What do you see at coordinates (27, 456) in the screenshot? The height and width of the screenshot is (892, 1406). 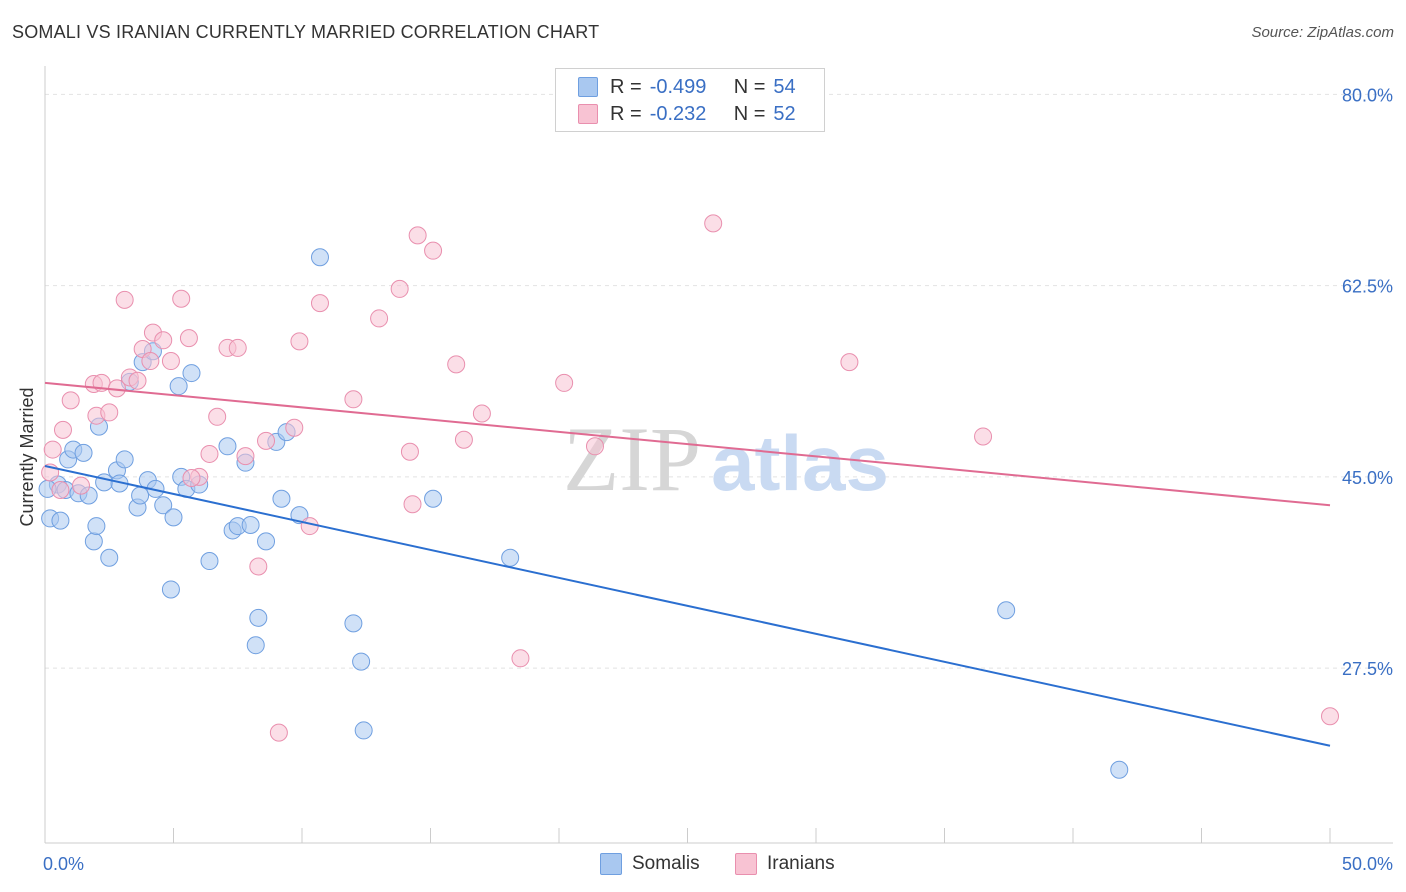 I see `y-axis-label: Currently Married` at bounding box center [27, 456].